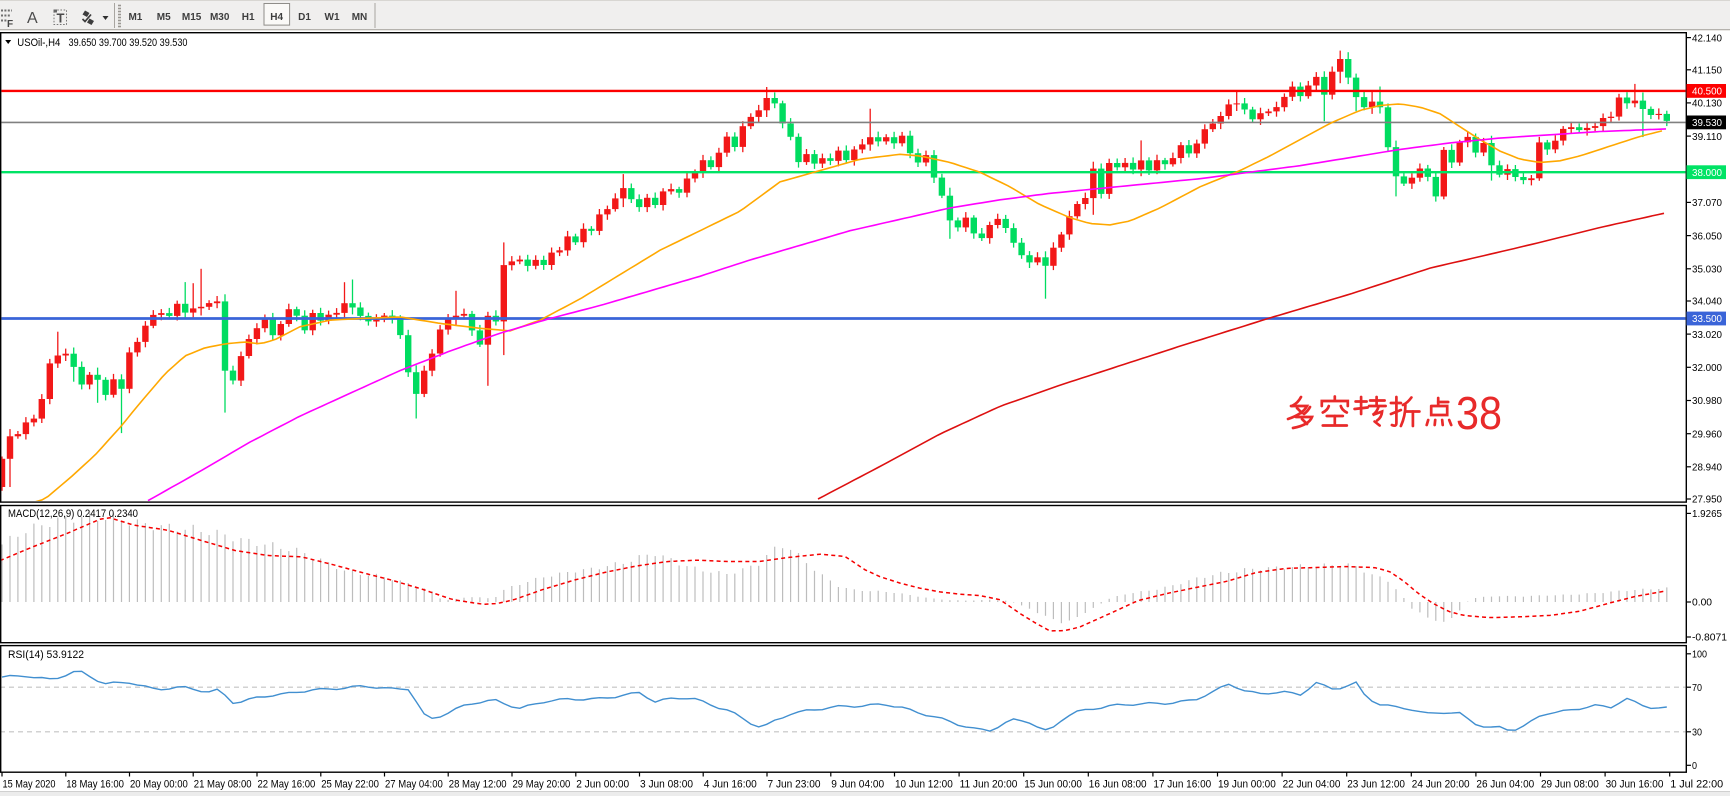  Describe the element at coordinates (128, 43) in the screenshot. I see `svg-text: 39.650 39.700 39.520 39.530` at that location.